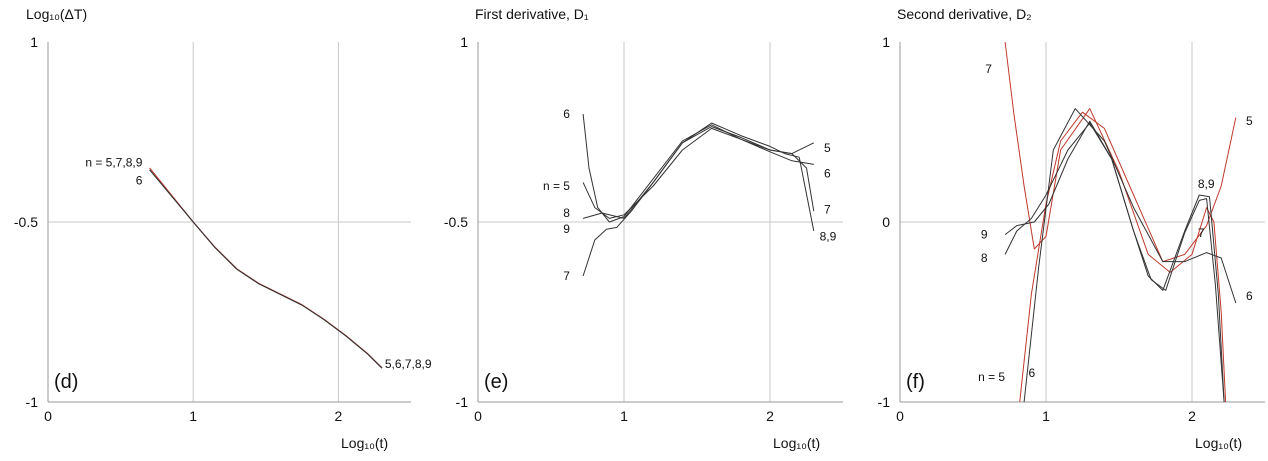  Describe the element at coordinates (408, 364) in the screenshot. I see `series-annotation: 5,6,7,8,9` at that location.